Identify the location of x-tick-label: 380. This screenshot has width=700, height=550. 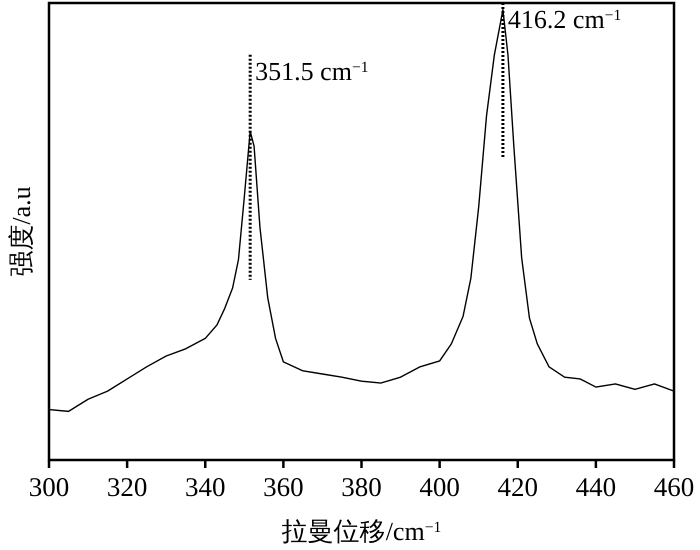
(361, 487).